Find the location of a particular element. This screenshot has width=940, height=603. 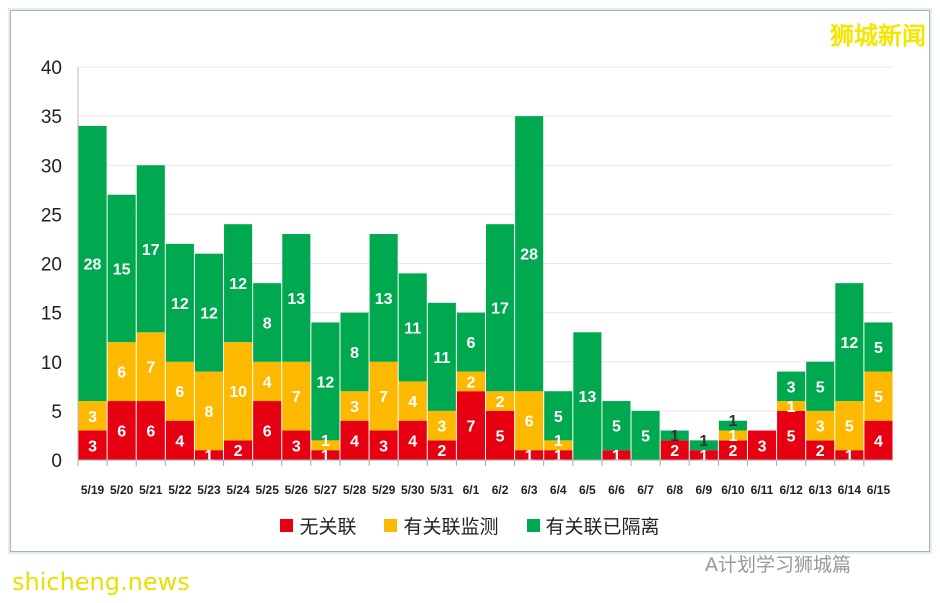

x-tick-label: 6/2 is located at coordinates (500, 490).